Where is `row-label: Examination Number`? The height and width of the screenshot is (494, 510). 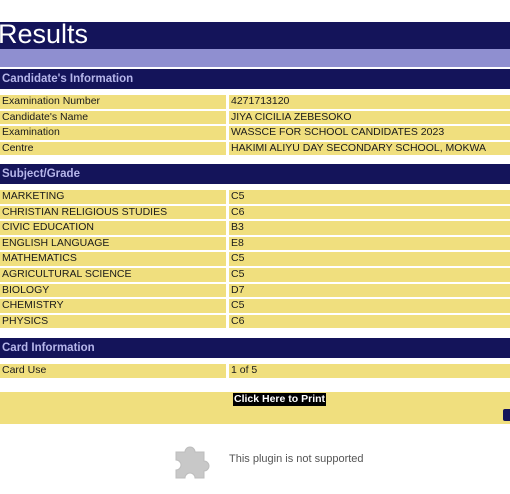 row-label: Examination Number is located at coordinates (113, 102).